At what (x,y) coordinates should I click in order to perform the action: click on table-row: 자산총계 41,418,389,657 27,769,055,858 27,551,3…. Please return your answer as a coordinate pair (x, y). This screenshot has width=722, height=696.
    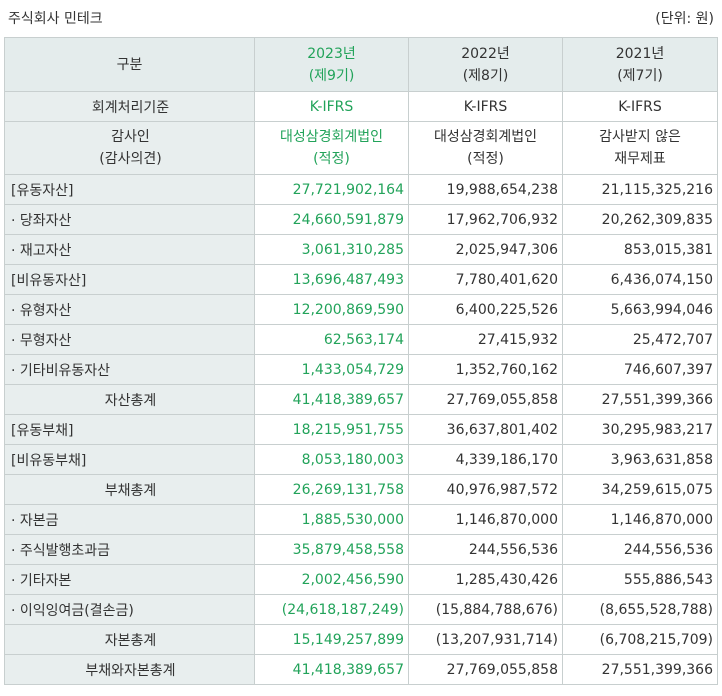
    Looking at the image, I should click on (361, 399).